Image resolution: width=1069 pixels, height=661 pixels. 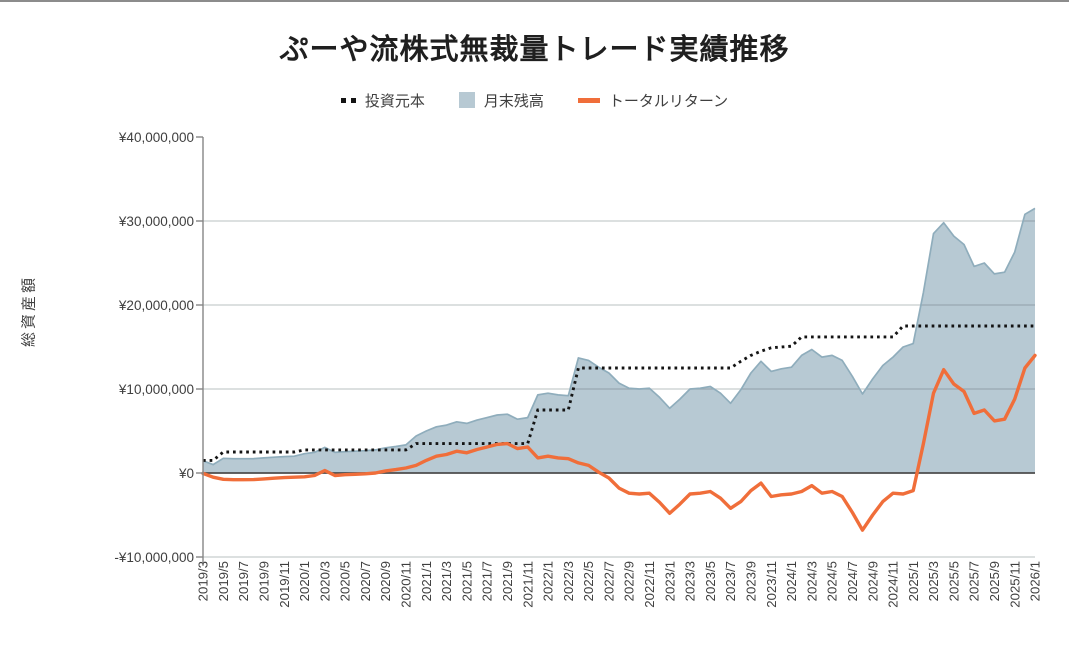 What do you see at coordinates (284, 584) in the screenshot?
I see `x-tick-label: 2019/11` at bounding box center [284, 584].